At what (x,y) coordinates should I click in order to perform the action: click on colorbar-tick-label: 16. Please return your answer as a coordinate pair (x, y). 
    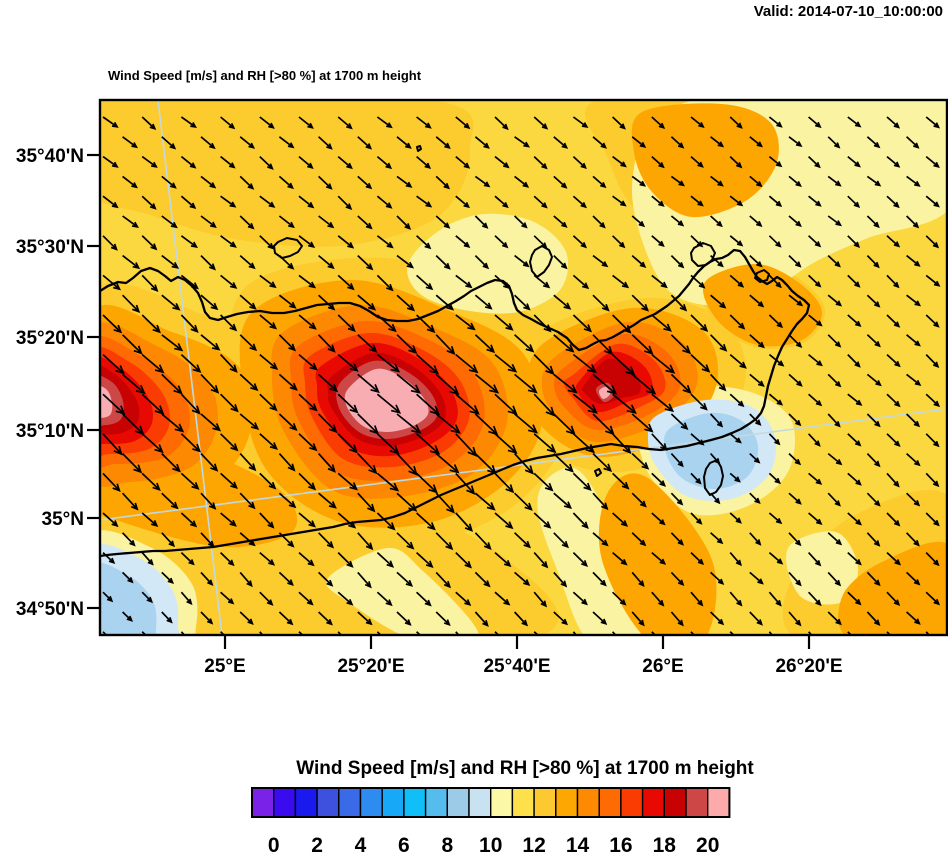
    Looking at the image, I should click on (620, 844).